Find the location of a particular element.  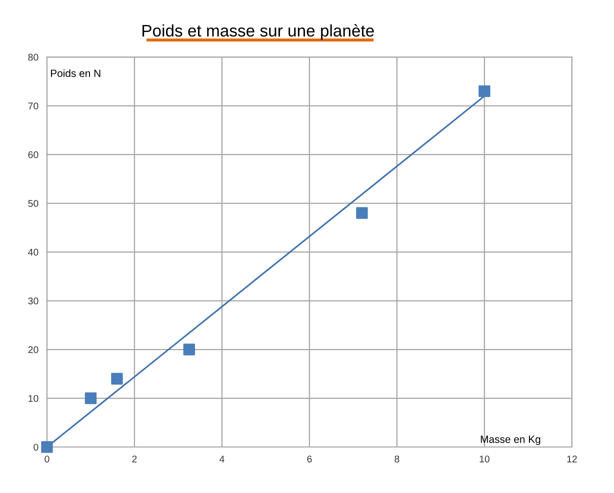

chart-title: Poids et masse sur une planète is located at coordinates (258, 32).